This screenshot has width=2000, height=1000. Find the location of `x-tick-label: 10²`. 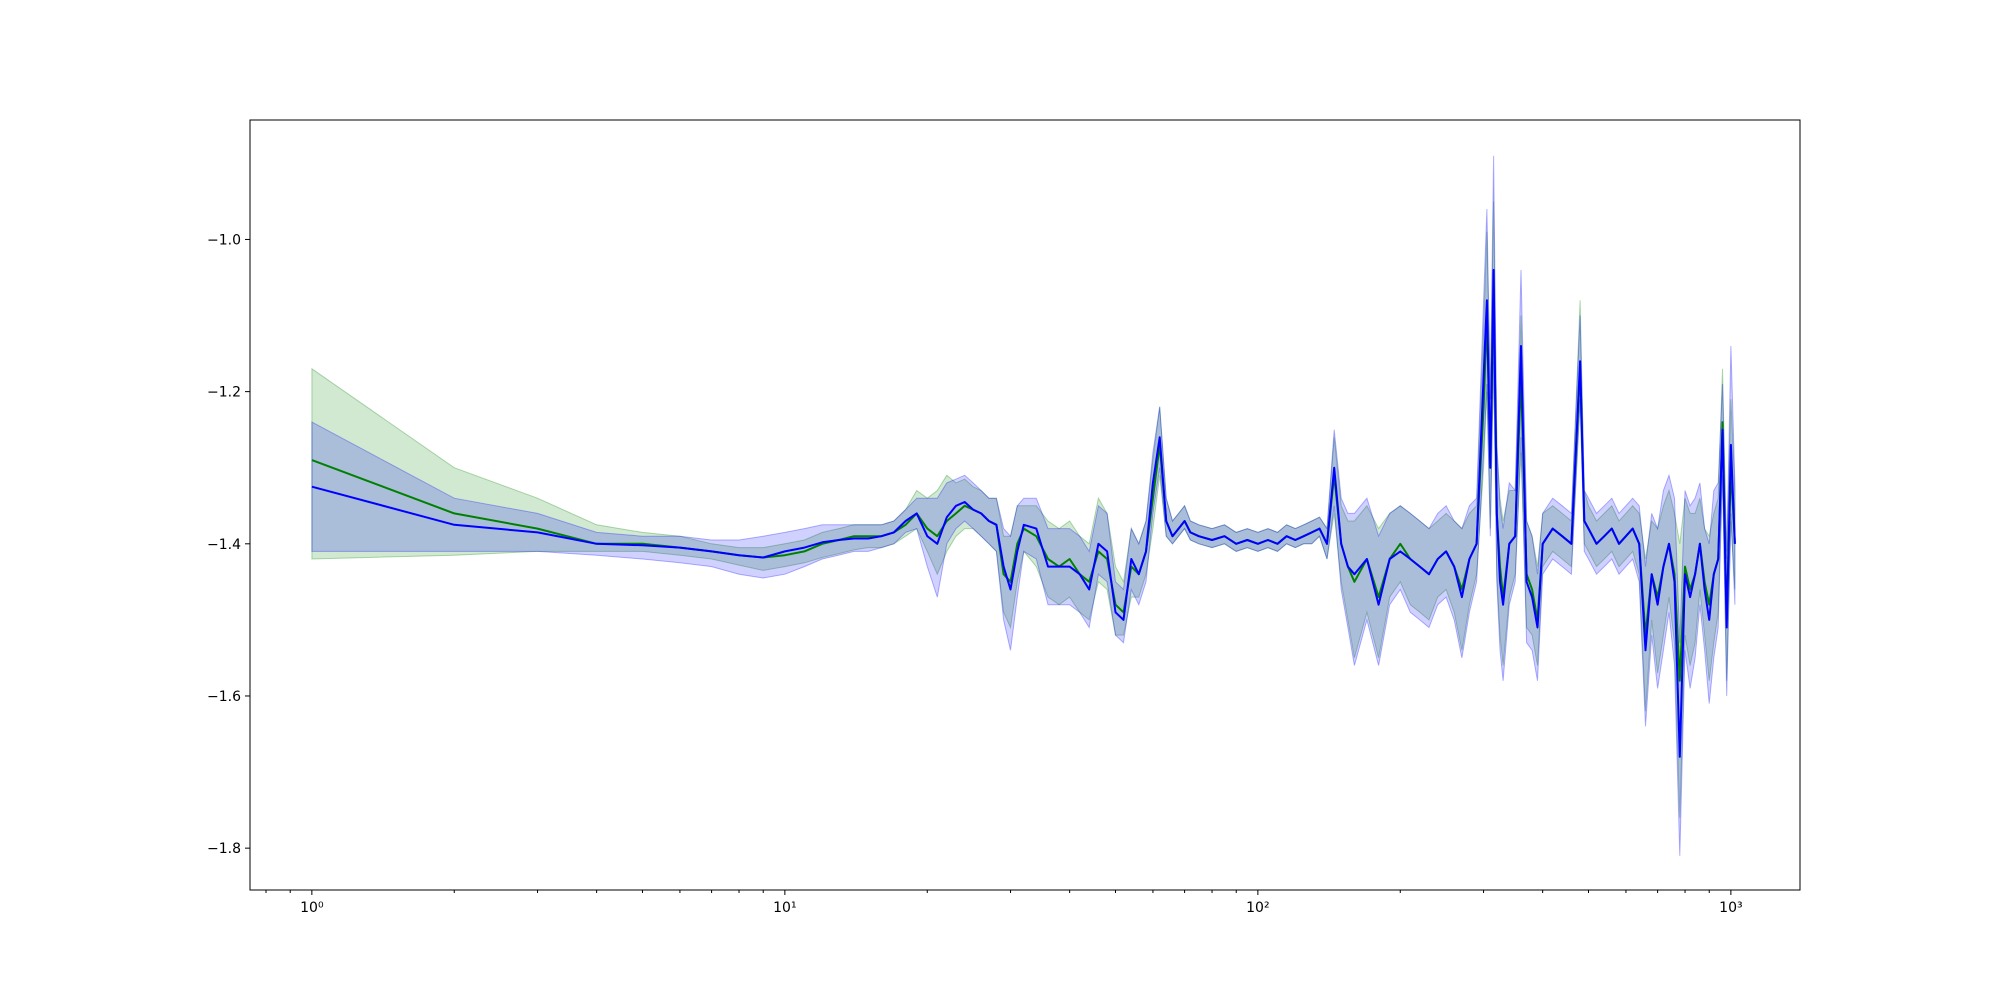

x-tick-label: 10² is located at coordinates (1257, 908).